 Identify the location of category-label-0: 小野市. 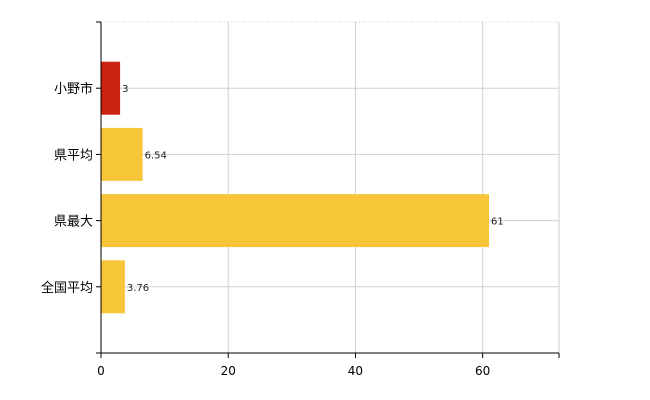
(73, 89).